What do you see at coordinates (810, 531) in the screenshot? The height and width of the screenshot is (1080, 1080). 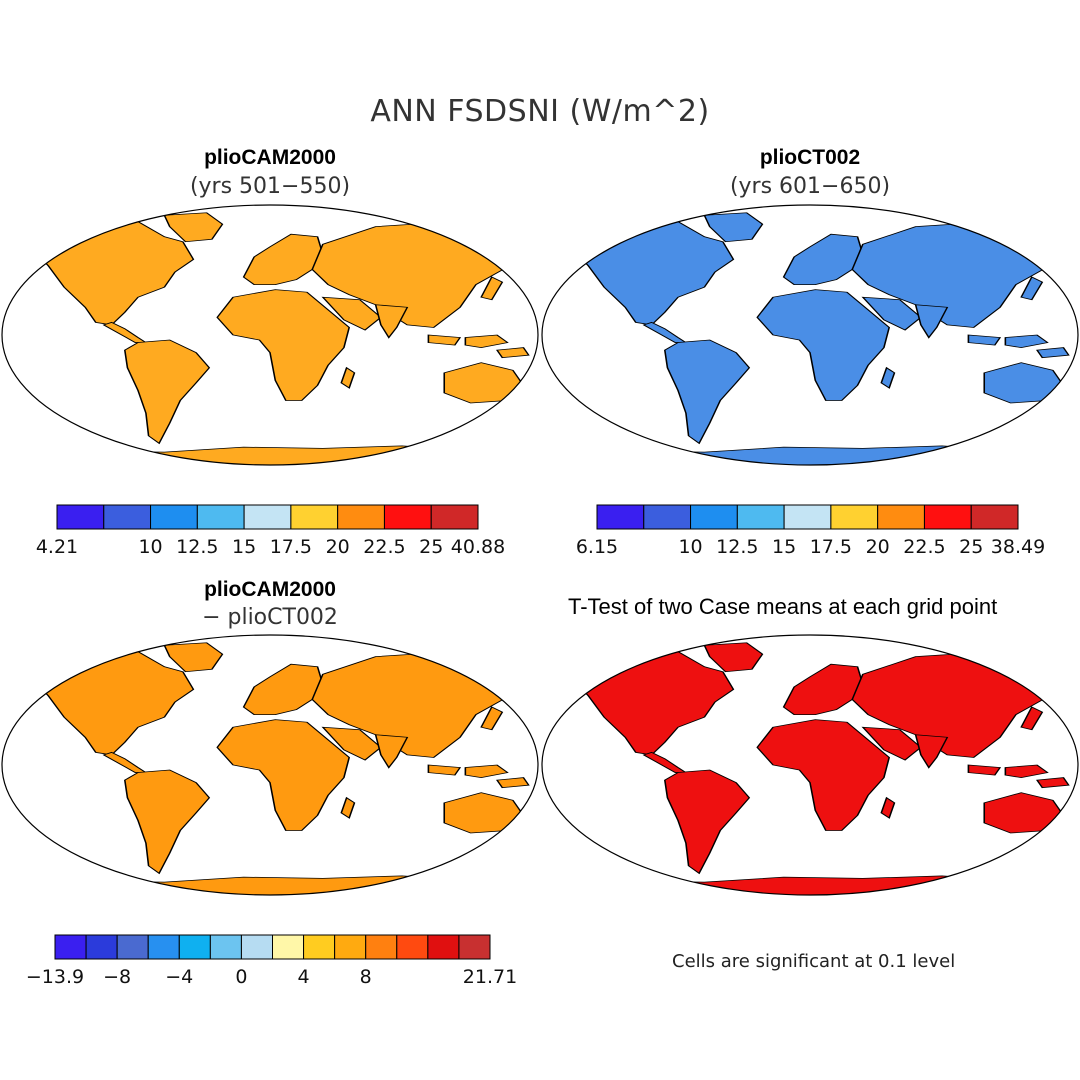 I see `colorbar-2: 6.15 10 12.5 15 17.5 20 22.5 25 38.49` at bounding box center [810, 531].